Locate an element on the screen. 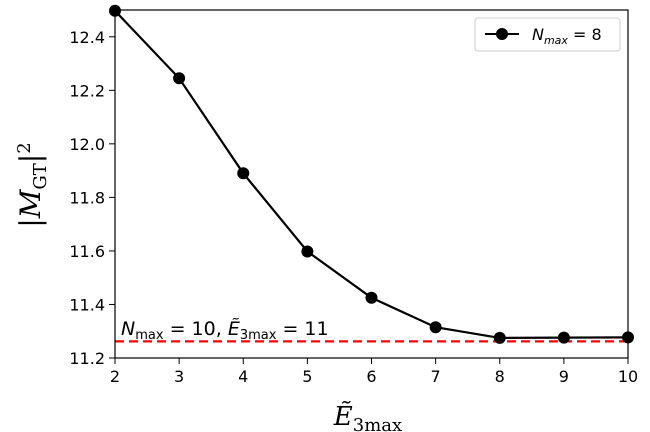 This screenshot has width=650, height=432. y-axis-title: |MGT|2 is located at coordinates (32, 184).